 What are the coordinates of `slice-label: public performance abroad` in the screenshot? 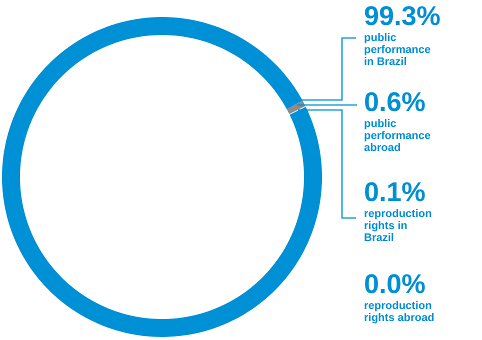 It's located at (397, 136).